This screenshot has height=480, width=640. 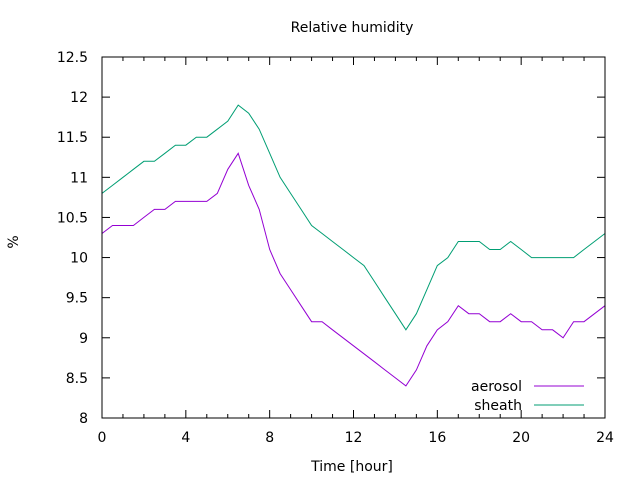 What do you see at coordinates (79, 178) in the screenshot?
I see `y-tick-label: 11` at bounding box center [79, 178].